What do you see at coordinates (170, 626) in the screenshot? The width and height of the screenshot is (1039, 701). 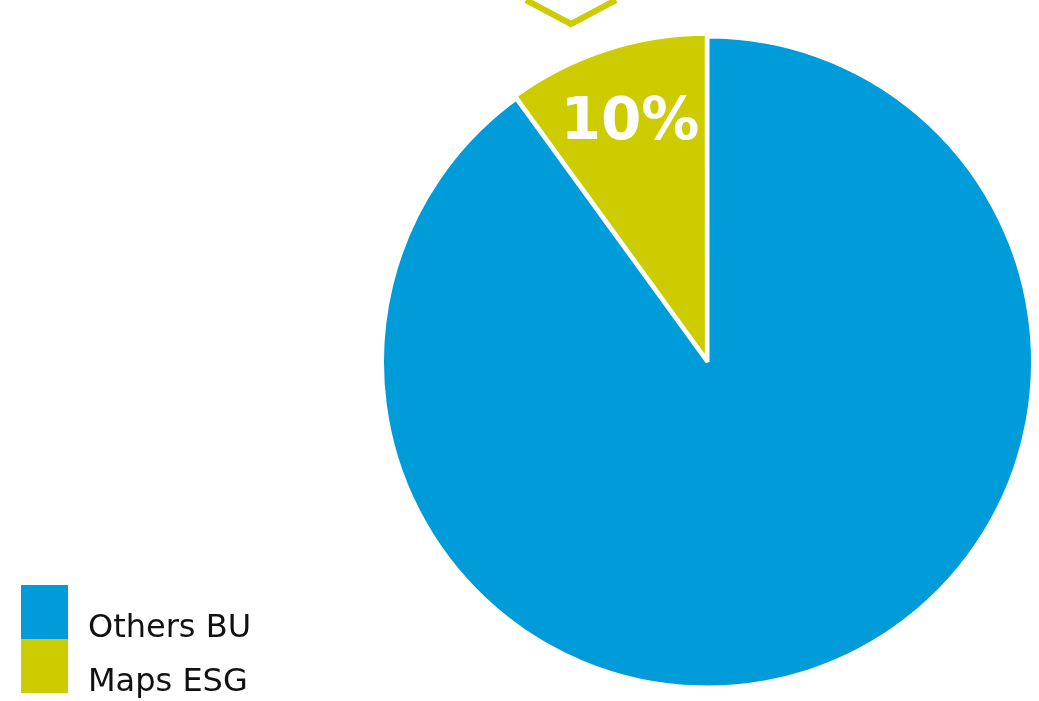 I see `legend-label: Others BU` at bounding box center [170, 626].